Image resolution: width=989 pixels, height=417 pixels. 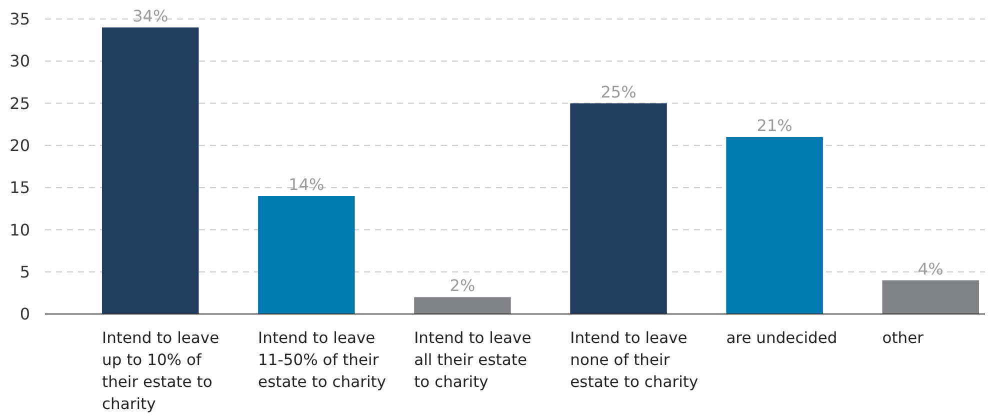 I want to click on y-tick-label: 30, so click(x=20, y=61).